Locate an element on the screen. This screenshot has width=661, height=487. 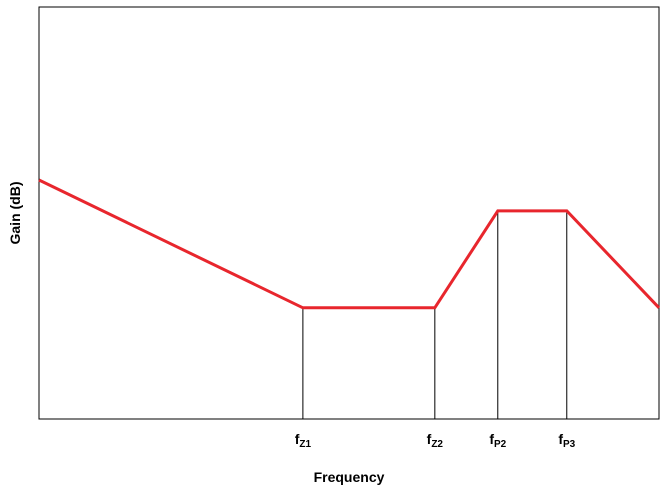
x-tick-label-z2: fZ2 is located at coordinates (435, 440).